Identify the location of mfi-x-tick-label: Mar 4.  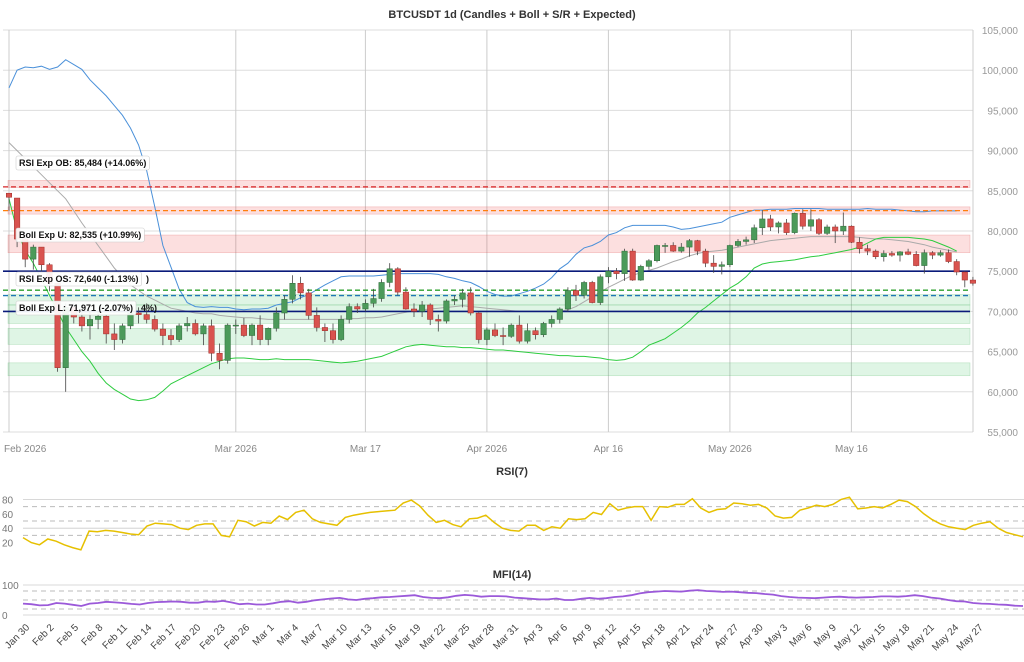
(288, 635).